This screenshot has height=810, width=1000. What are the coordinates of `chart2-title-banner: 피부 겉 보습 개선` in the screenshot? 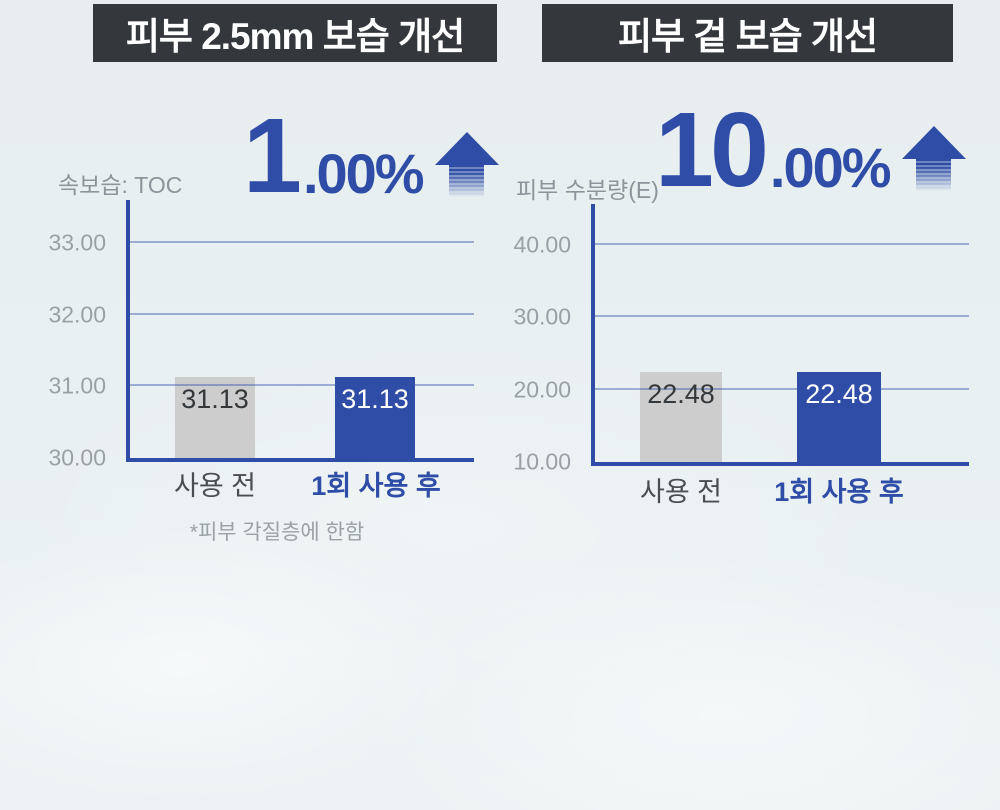 It's located at (747, 33).